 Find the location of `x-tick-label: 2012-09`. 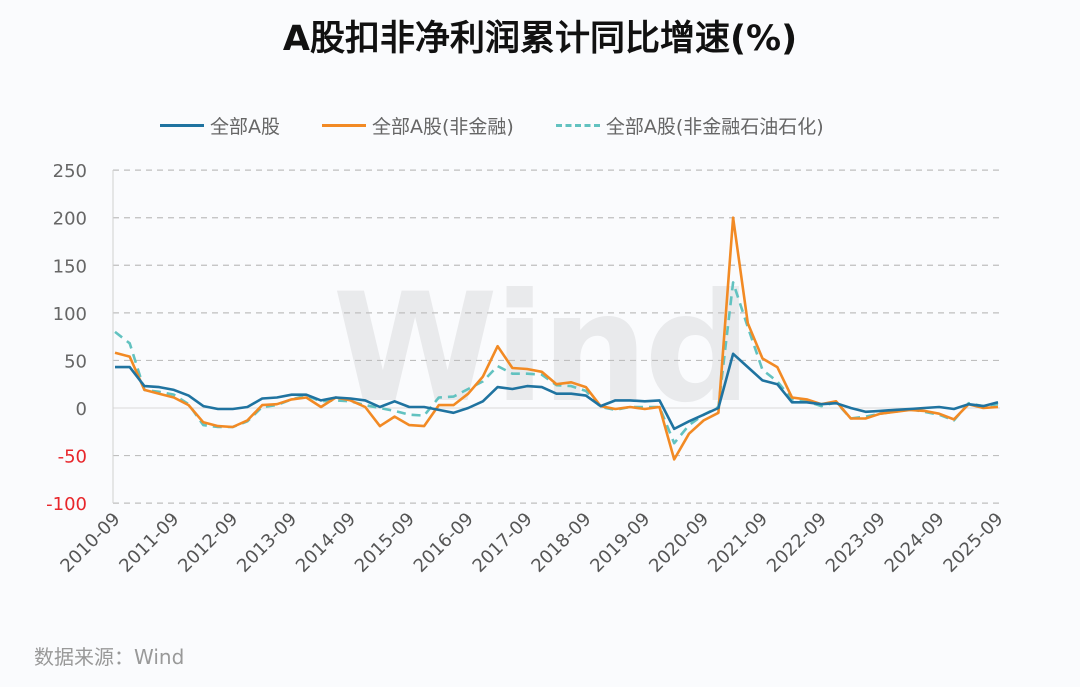

x-tick-label: 2012-09 is located at coordinates (208, 543).